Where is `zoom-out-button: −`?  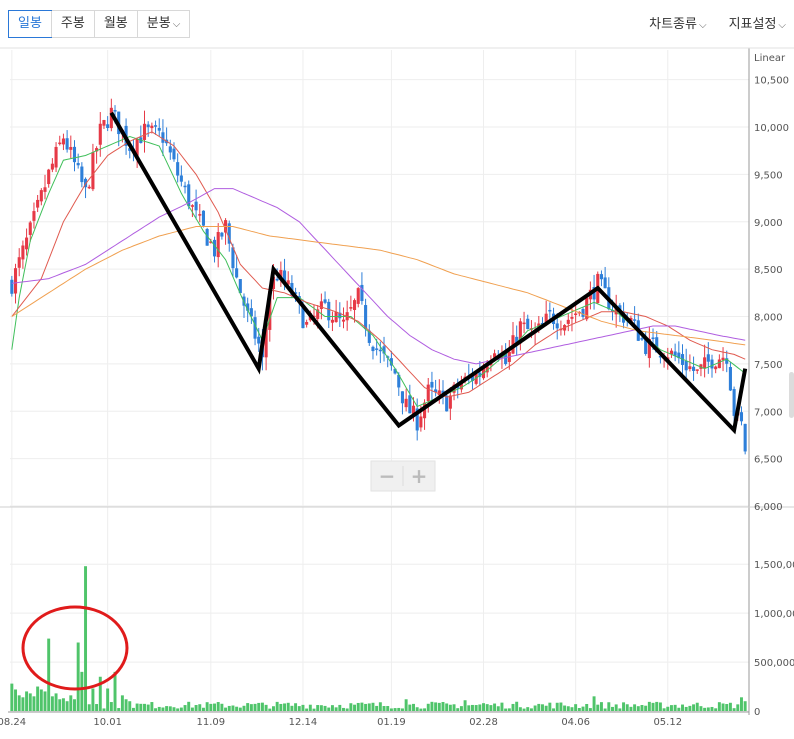
zoom-out-button: − is located at coordinates (387, 476).